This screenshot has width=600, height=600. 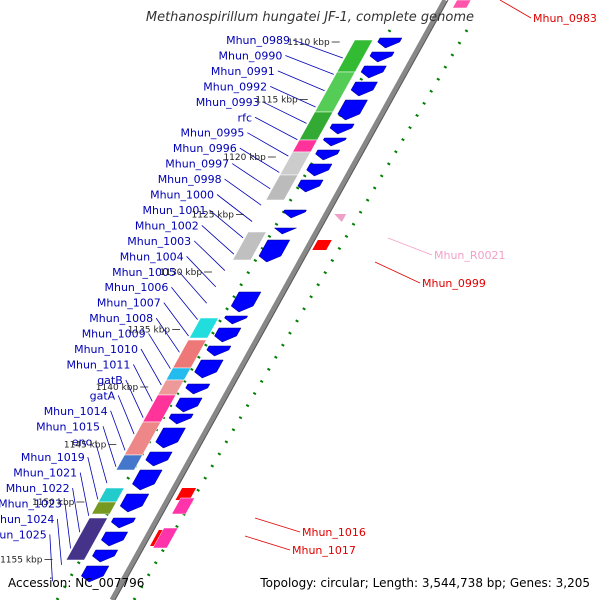 What do you see at coordinates (159, 241) in the screenshot?
I see `gene-label: Mhun_1003` at bounding box center [159, 241].